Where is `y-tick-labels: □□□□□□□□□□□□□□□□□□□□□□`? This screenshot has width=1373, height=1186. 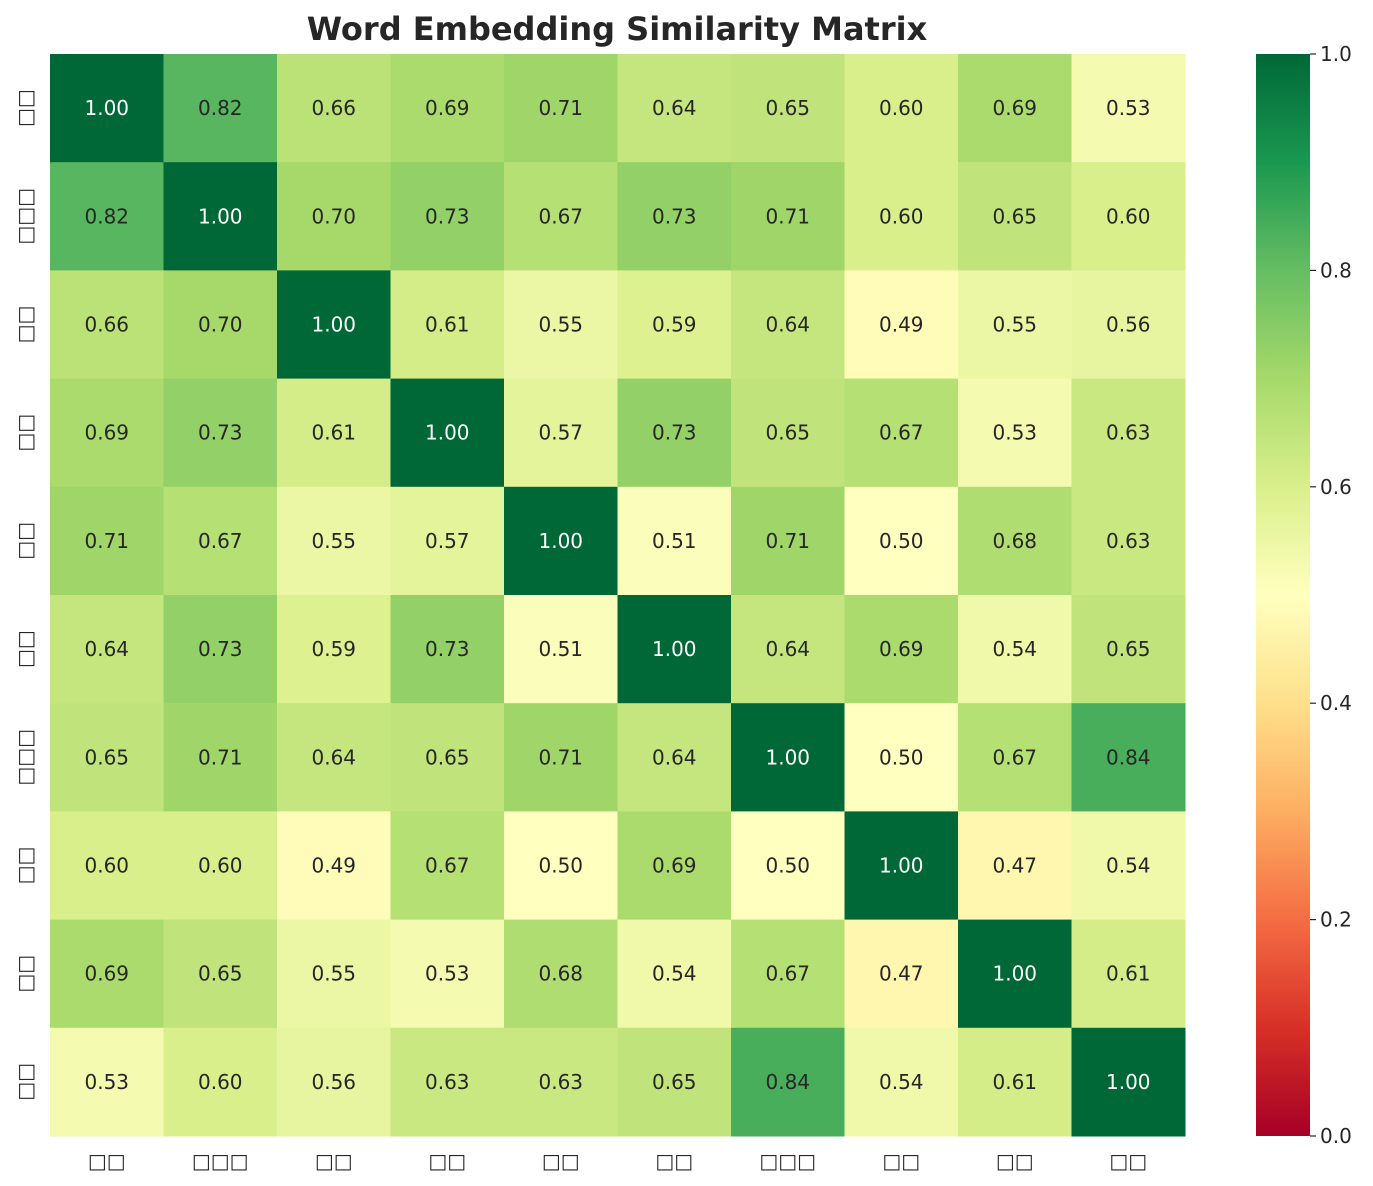
y-tick-labels: □□□□□□□□□□□□□□□□□□□□□□ is located at coordinates (25, 595).